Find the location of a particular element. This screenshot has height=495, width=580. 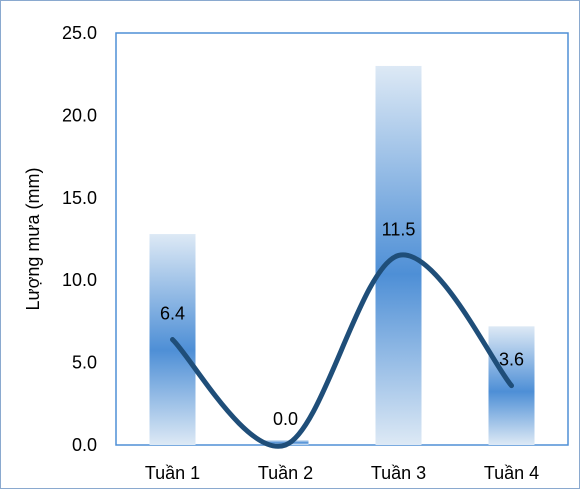

y-tick-label: 15.0 is located at coordinates (79, 198).